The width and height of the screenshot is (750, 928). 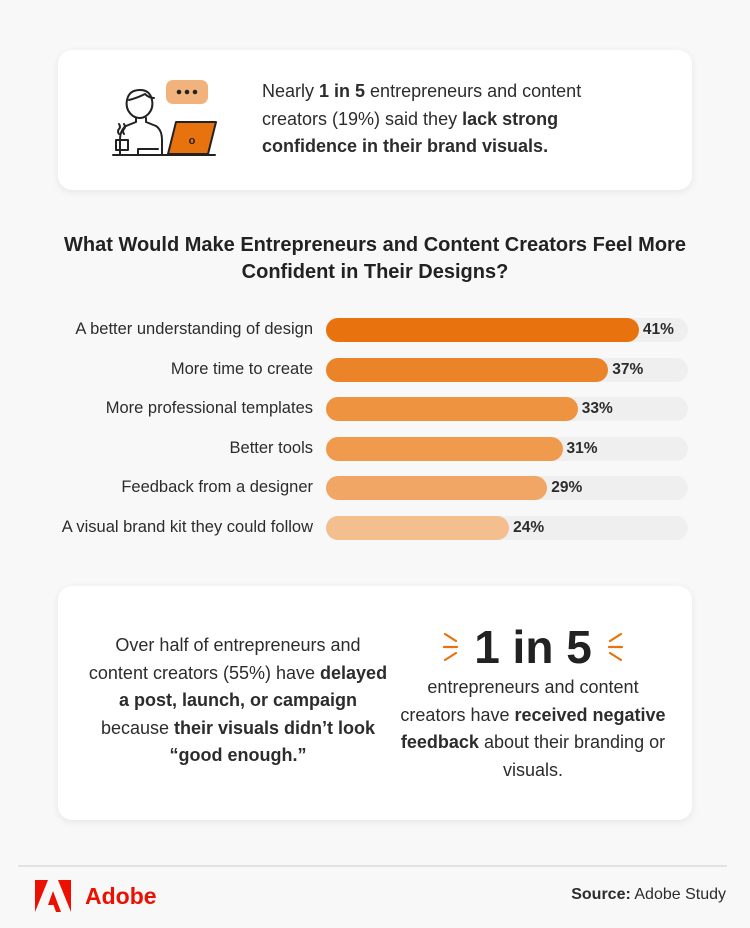 What do you see at coordinates (241, 369) in the screenshot?
I see `category-label: More time to create` at bounding box center [241, 369].